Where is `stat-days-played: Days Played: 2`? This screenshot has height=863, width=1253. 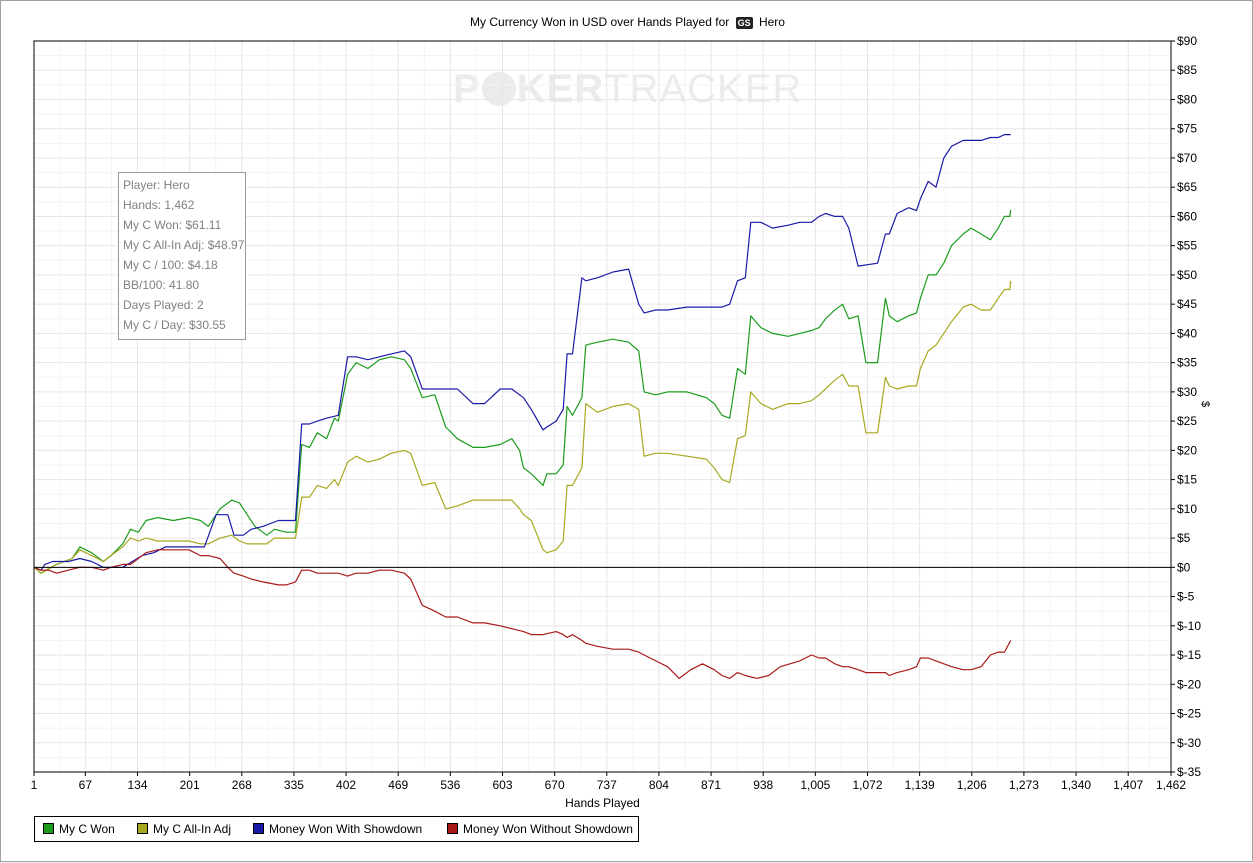 stat-days-played: Days Played: 2 is located at coordinates (163, 305).